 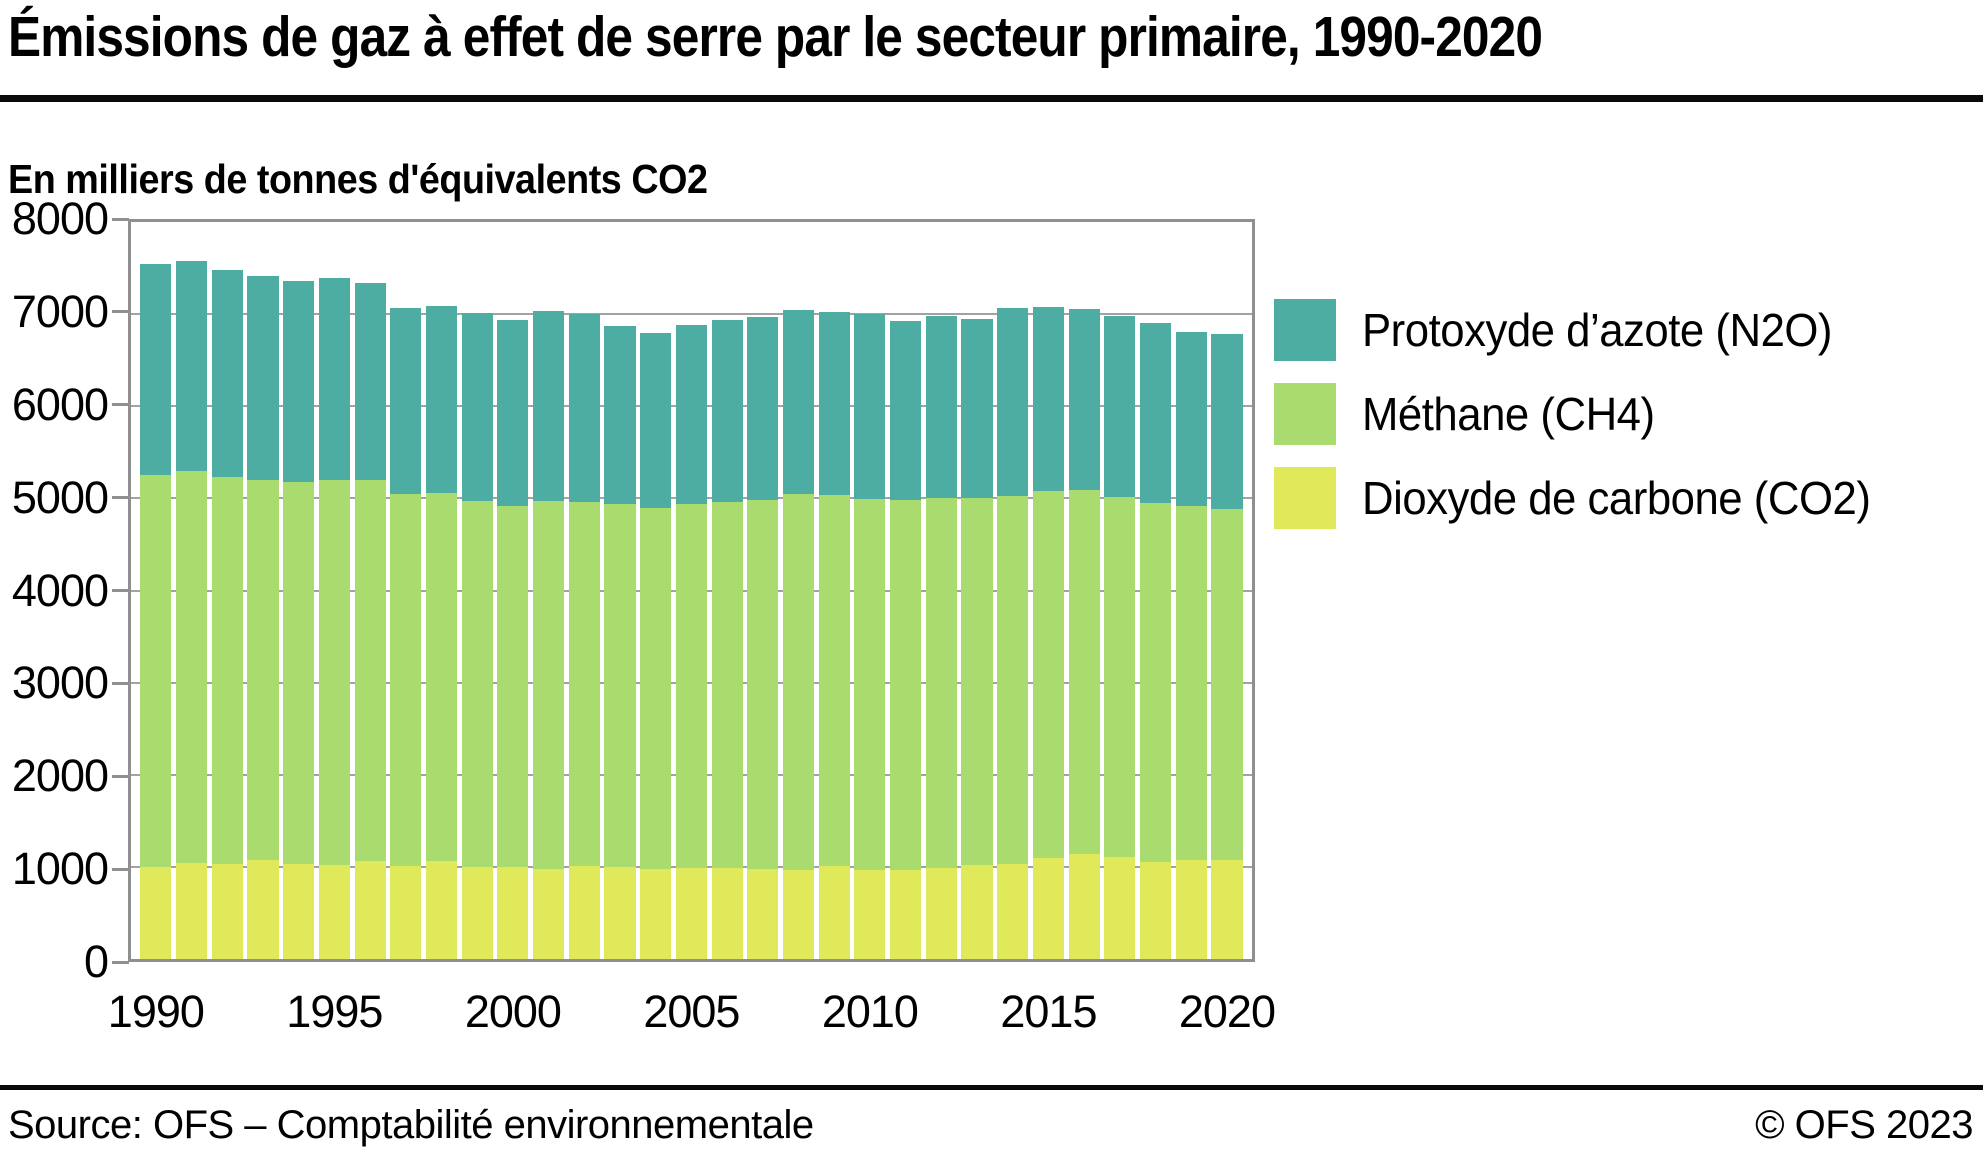 What do you see at coordinates (870, 914) in the screenshot?
I see `bar-segment-co2-2010` at bounding box center [870, 914].